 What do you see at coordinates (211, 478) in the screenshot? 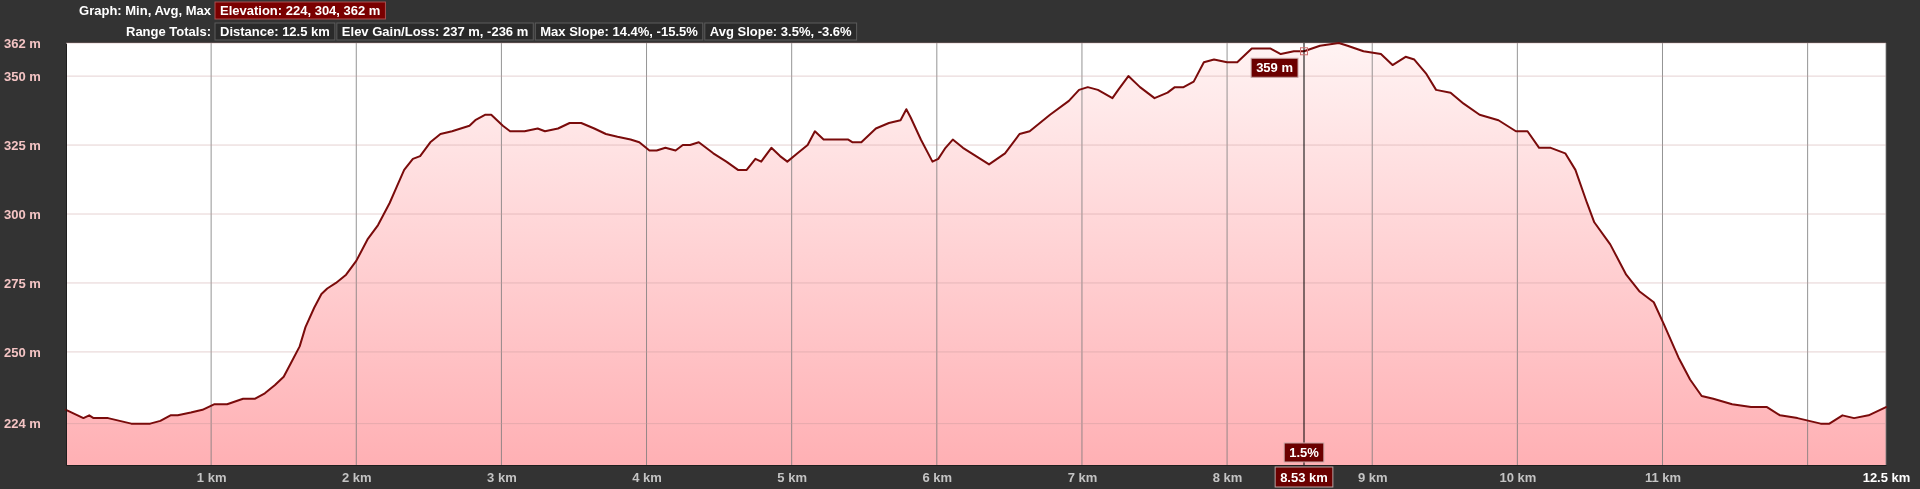
I see `x-tick-label: 1 km` at bounding box center [211, 478].